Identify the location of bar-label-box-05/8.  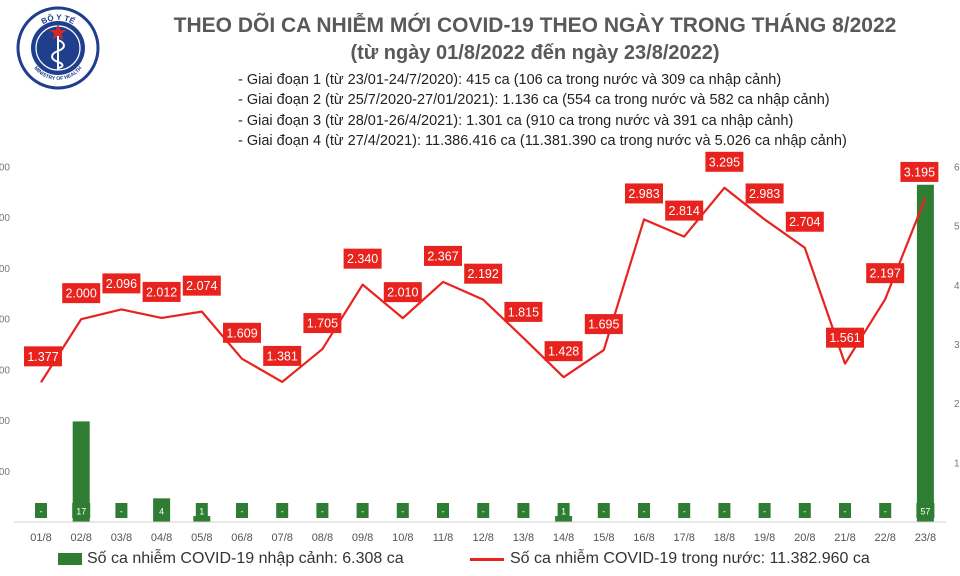
(201, 510).